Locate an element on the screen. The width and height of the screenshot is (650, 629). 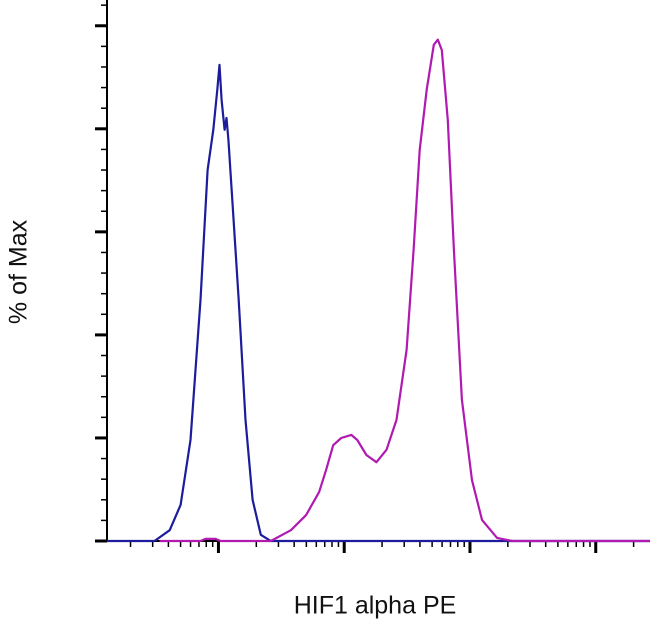
x-axis-label: HIF1 alpha PE is located at coordinates (375, 606).